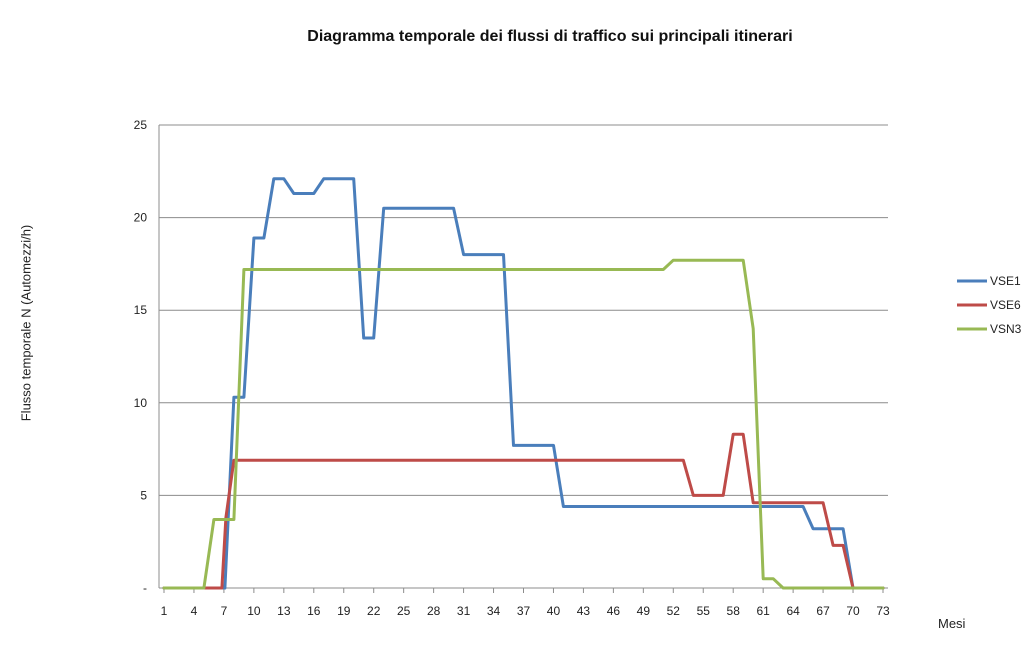 This screenshot has width=1024, height=657. What do you see at coordinates (404, 611) in the screenshot?
I see `x-tick-label: 25` at bounding box center [404, 611].